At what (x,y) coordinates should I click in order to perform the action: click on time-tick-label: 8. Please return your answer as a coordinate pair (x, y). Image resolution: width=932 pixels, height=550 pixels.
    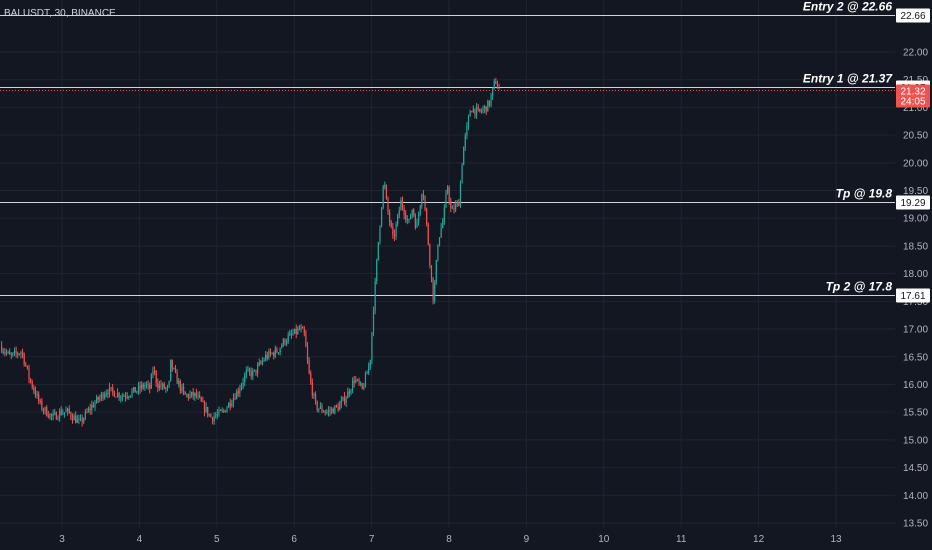
    Looking at the image, I should click on (449, 539).